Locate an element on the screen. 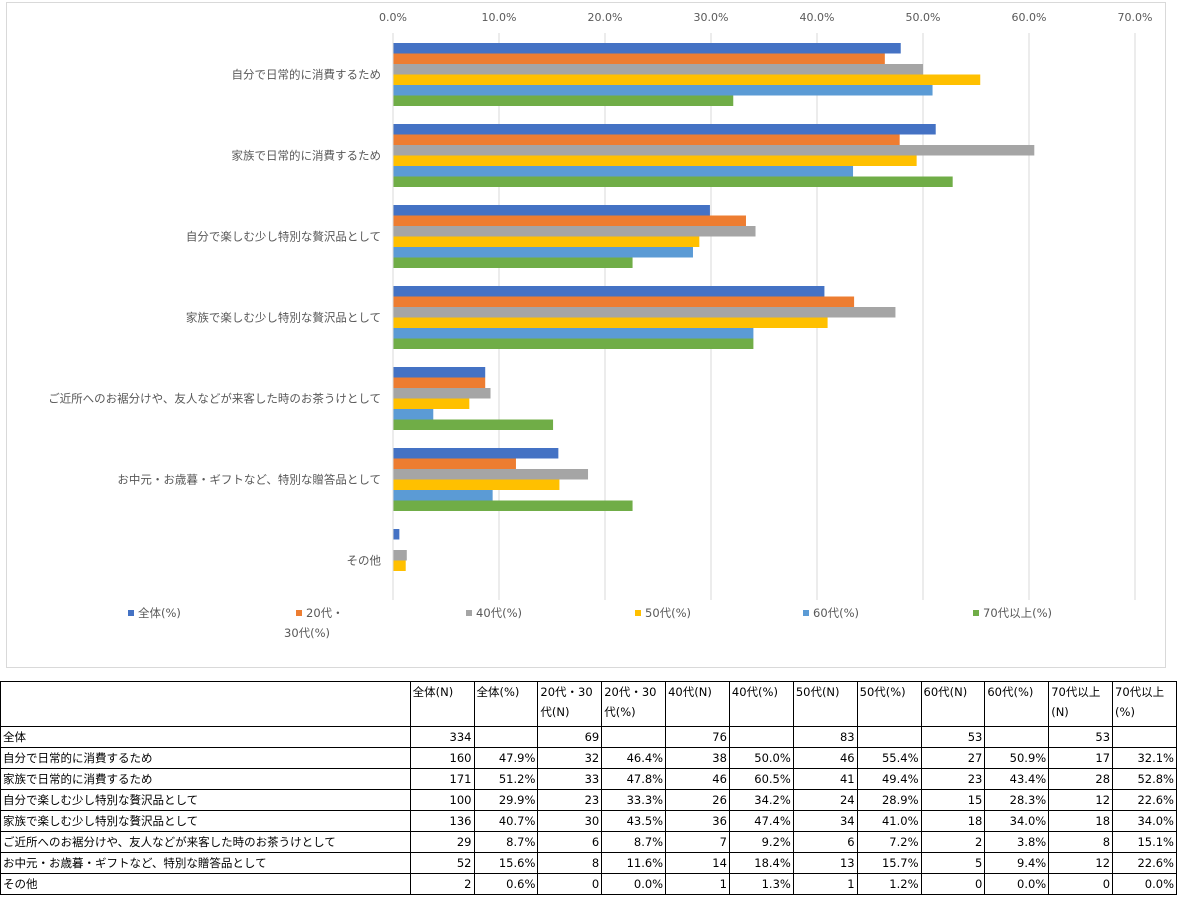 This screenshot has height=903, width=1177. table-cell: 0 is located at coordinates (570, 884).